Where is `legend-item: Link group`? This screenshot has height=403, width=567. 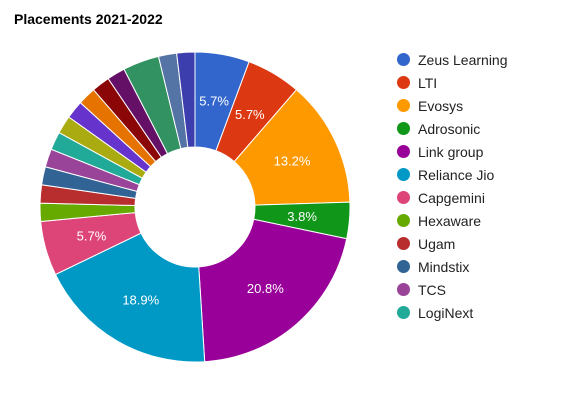 legend-item: Link group is located at coordinates (452, 151).